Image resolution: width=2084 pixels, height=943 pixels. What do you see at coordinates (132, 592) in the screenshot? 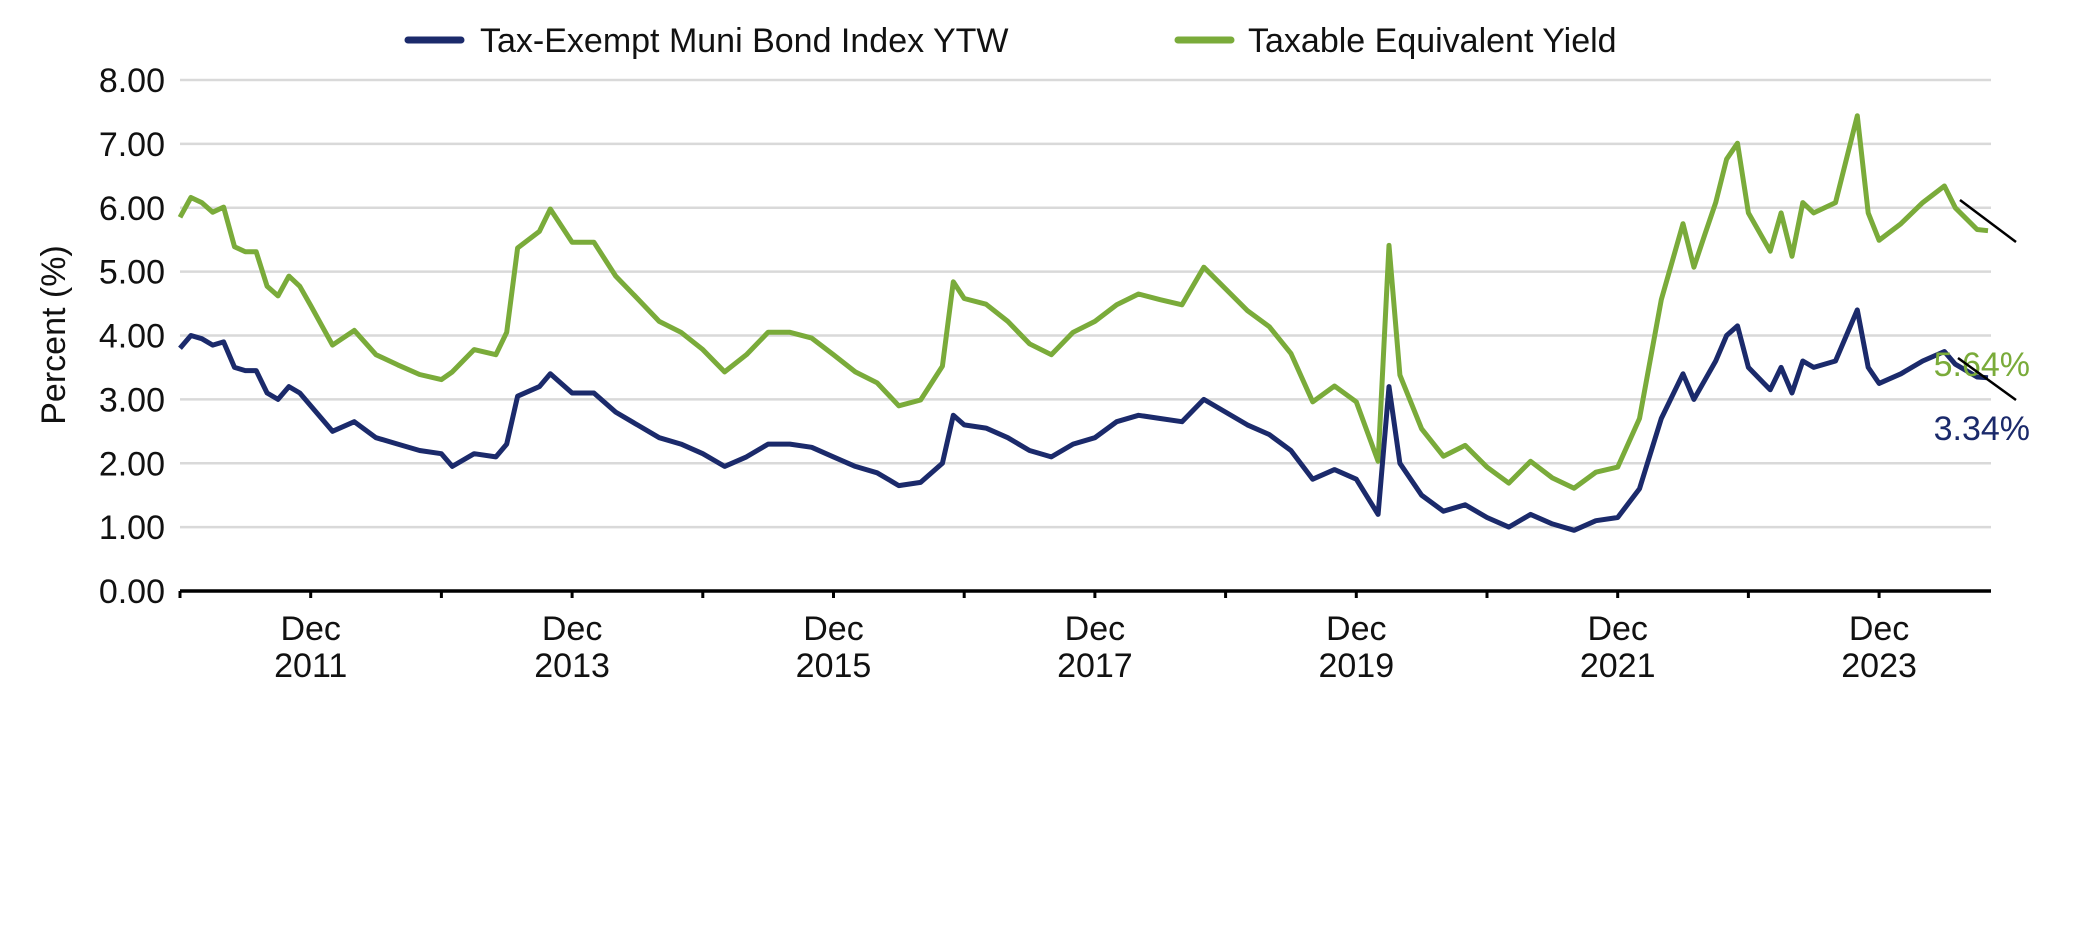
I see `y-tick-label: 0.00` at bounding box center [132, 592].